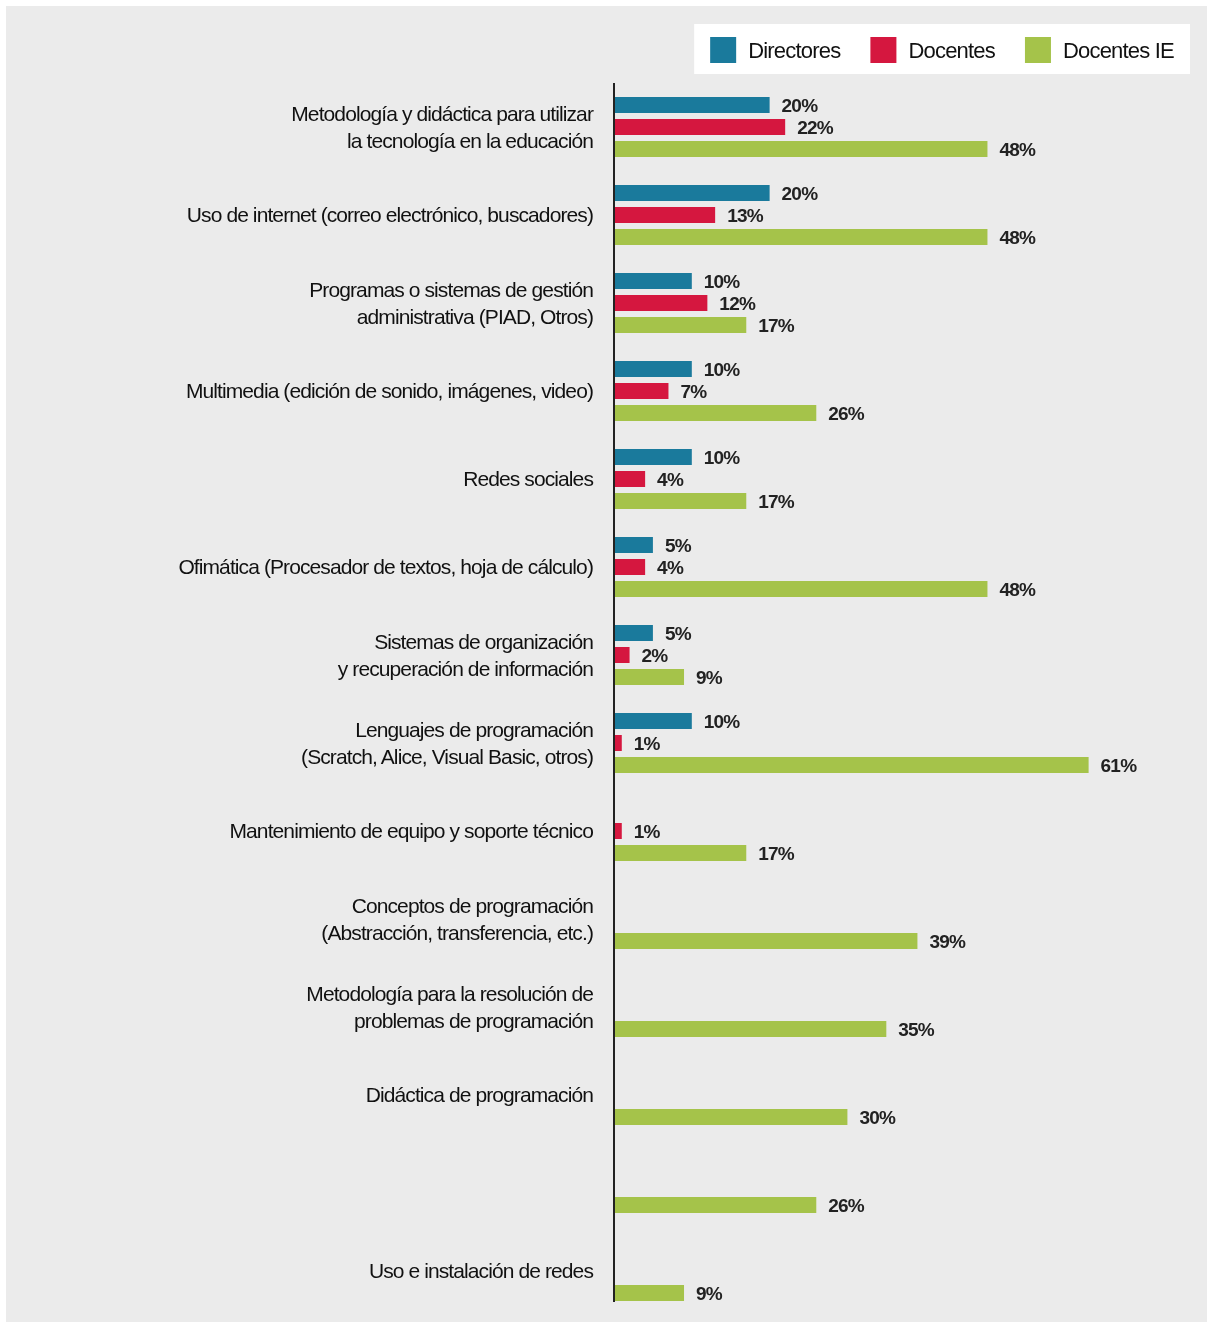  Describe the element at coordinates (457, 918) in the screenshot. I see `y-tick-label: Conceptos de programación (Abstracción, transferencia, etc.)` at that location.